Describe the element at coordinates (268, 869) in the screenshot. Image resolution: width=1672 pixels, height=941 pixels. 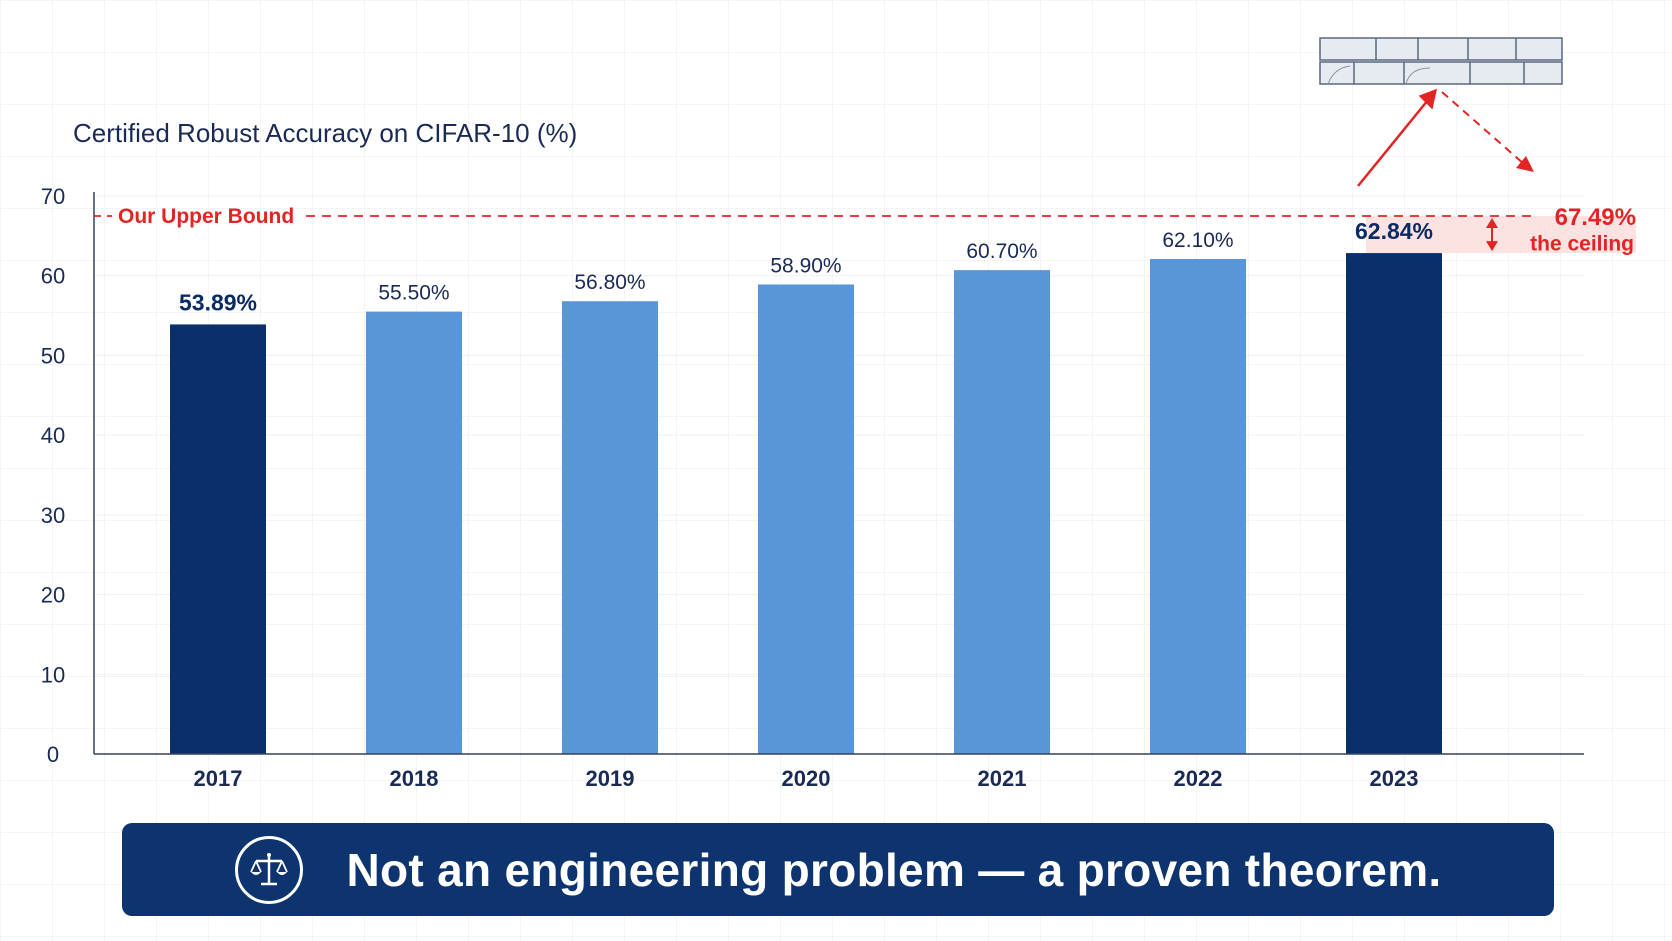
I see `balance-scale-icon` at that location.